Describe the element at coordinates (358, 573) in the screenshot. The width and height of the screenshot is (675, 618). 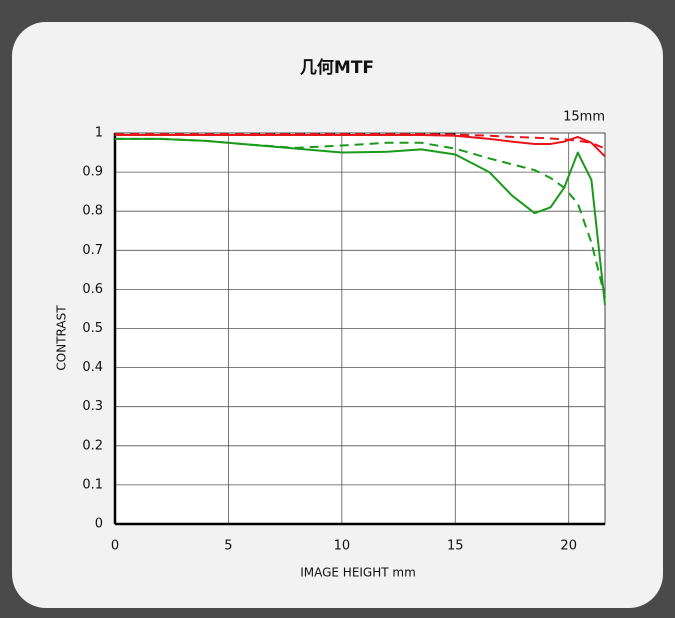
I see `x-axis-label: IMAGE HEIGHT mm` at that location.